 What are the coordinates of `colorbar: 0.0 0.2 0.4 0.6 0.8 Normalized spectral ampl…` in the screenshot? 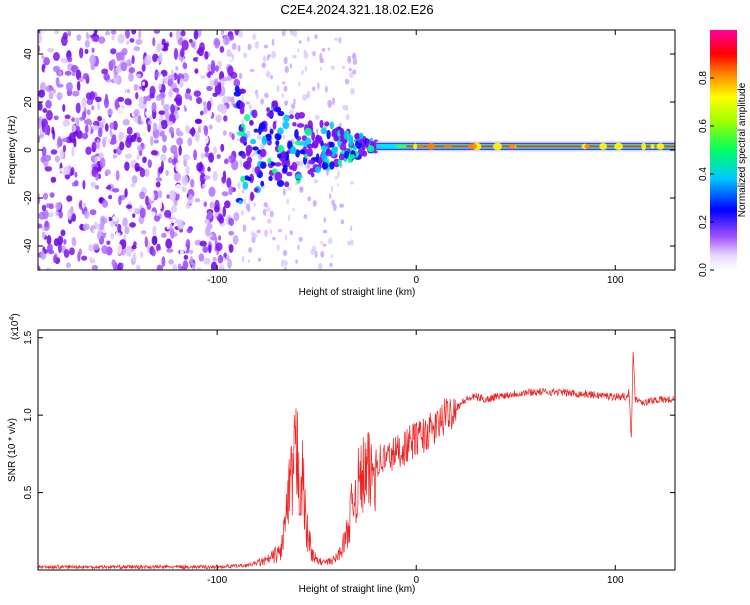 It's located at (723, 153).